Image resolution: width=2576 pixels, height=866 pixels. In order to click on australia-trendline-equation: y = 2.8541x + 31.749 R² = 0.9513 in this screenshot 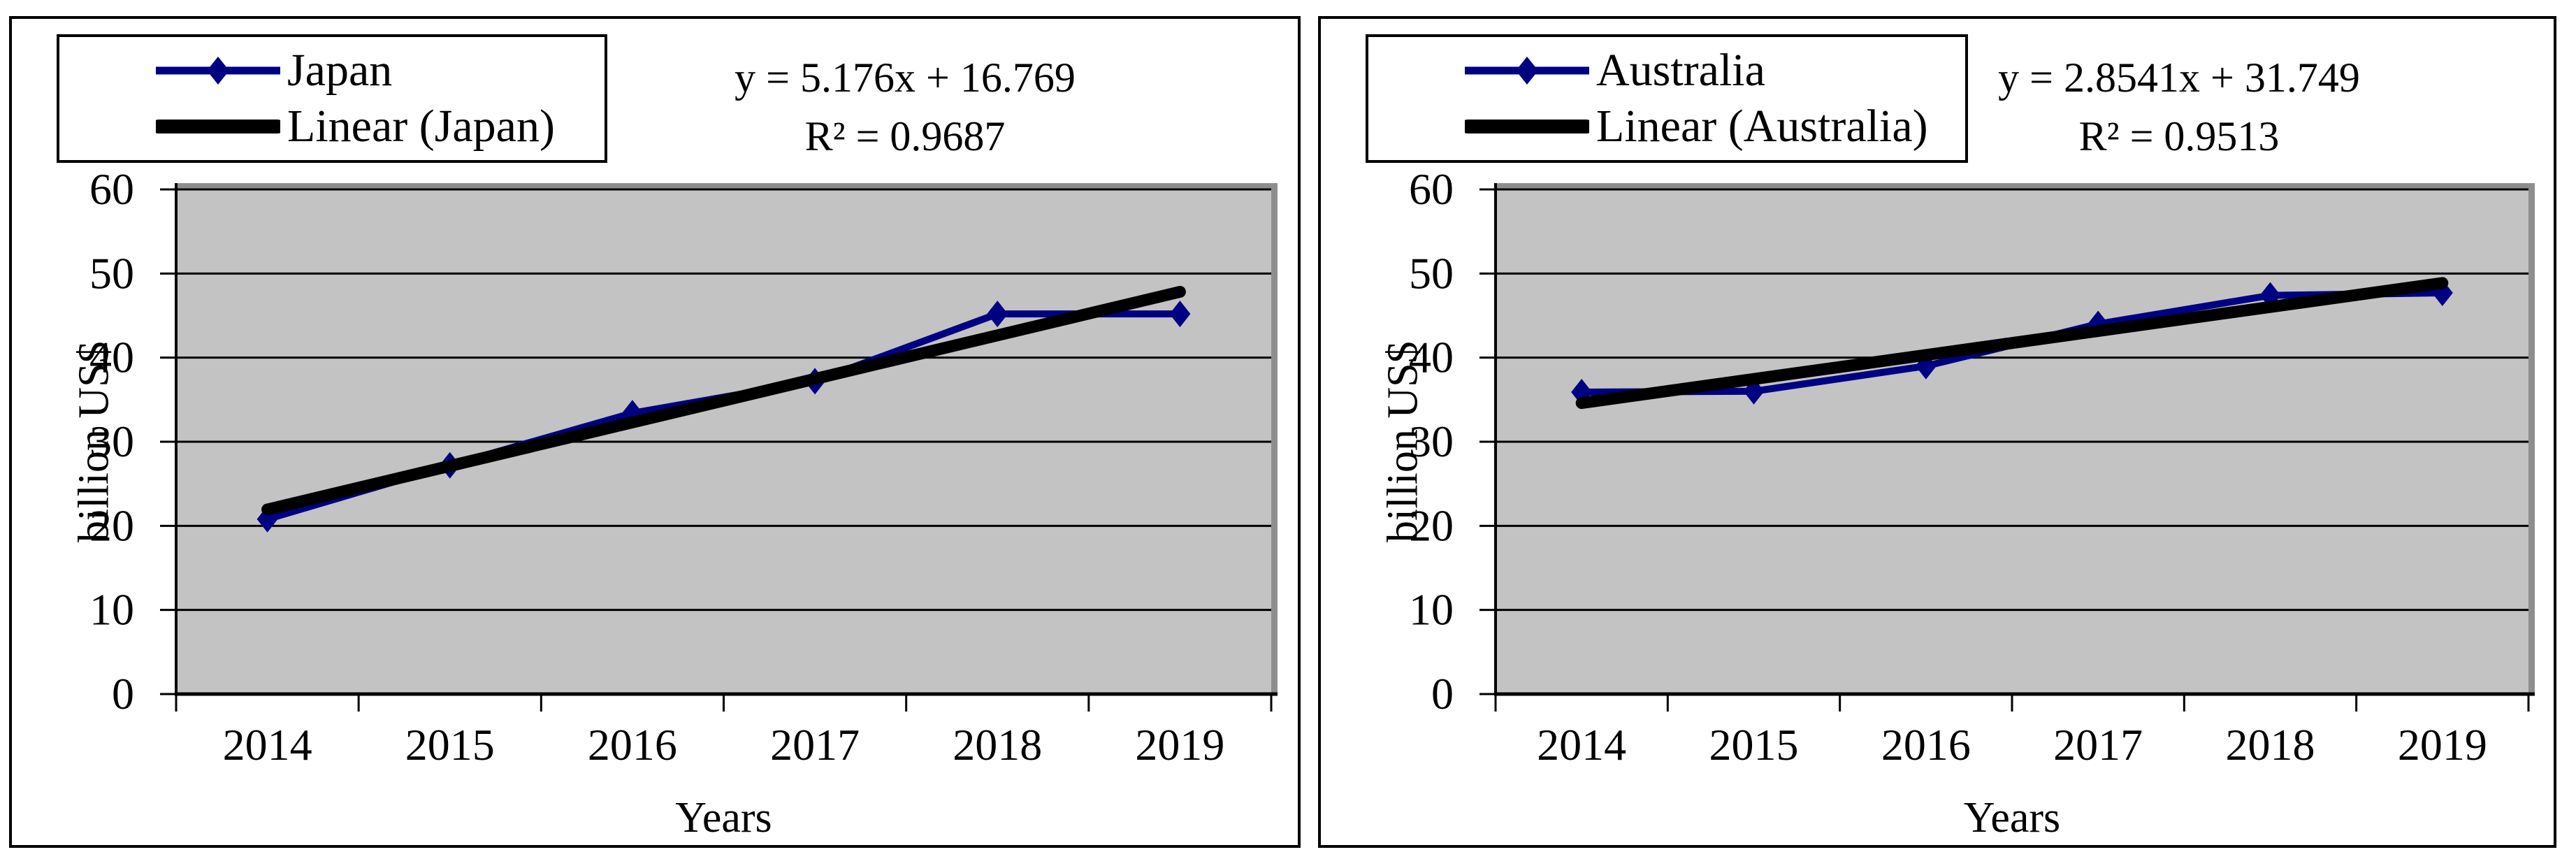, I will do `click(2179, 107)`.